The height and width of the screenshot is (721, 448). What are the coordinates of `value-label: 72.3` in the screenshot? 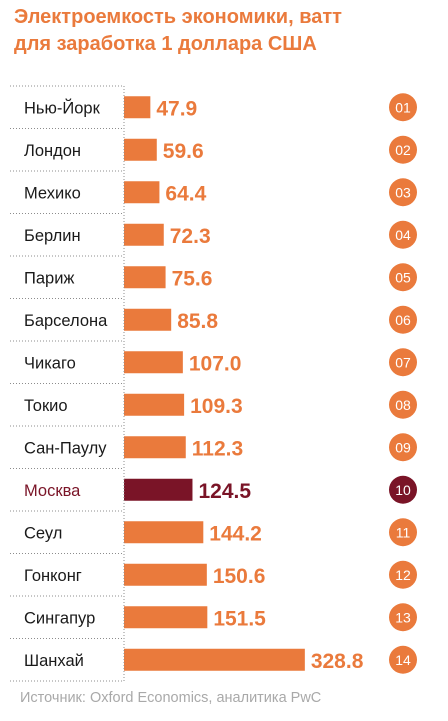 It's located at (190, 236).